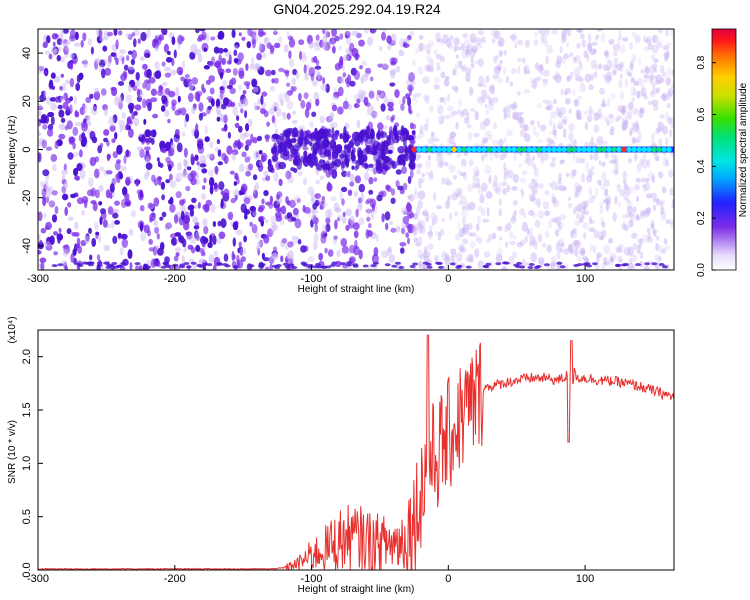 The image size is (750, 600). I want to click on y-tick-label: 0.5, so click(27, 516).